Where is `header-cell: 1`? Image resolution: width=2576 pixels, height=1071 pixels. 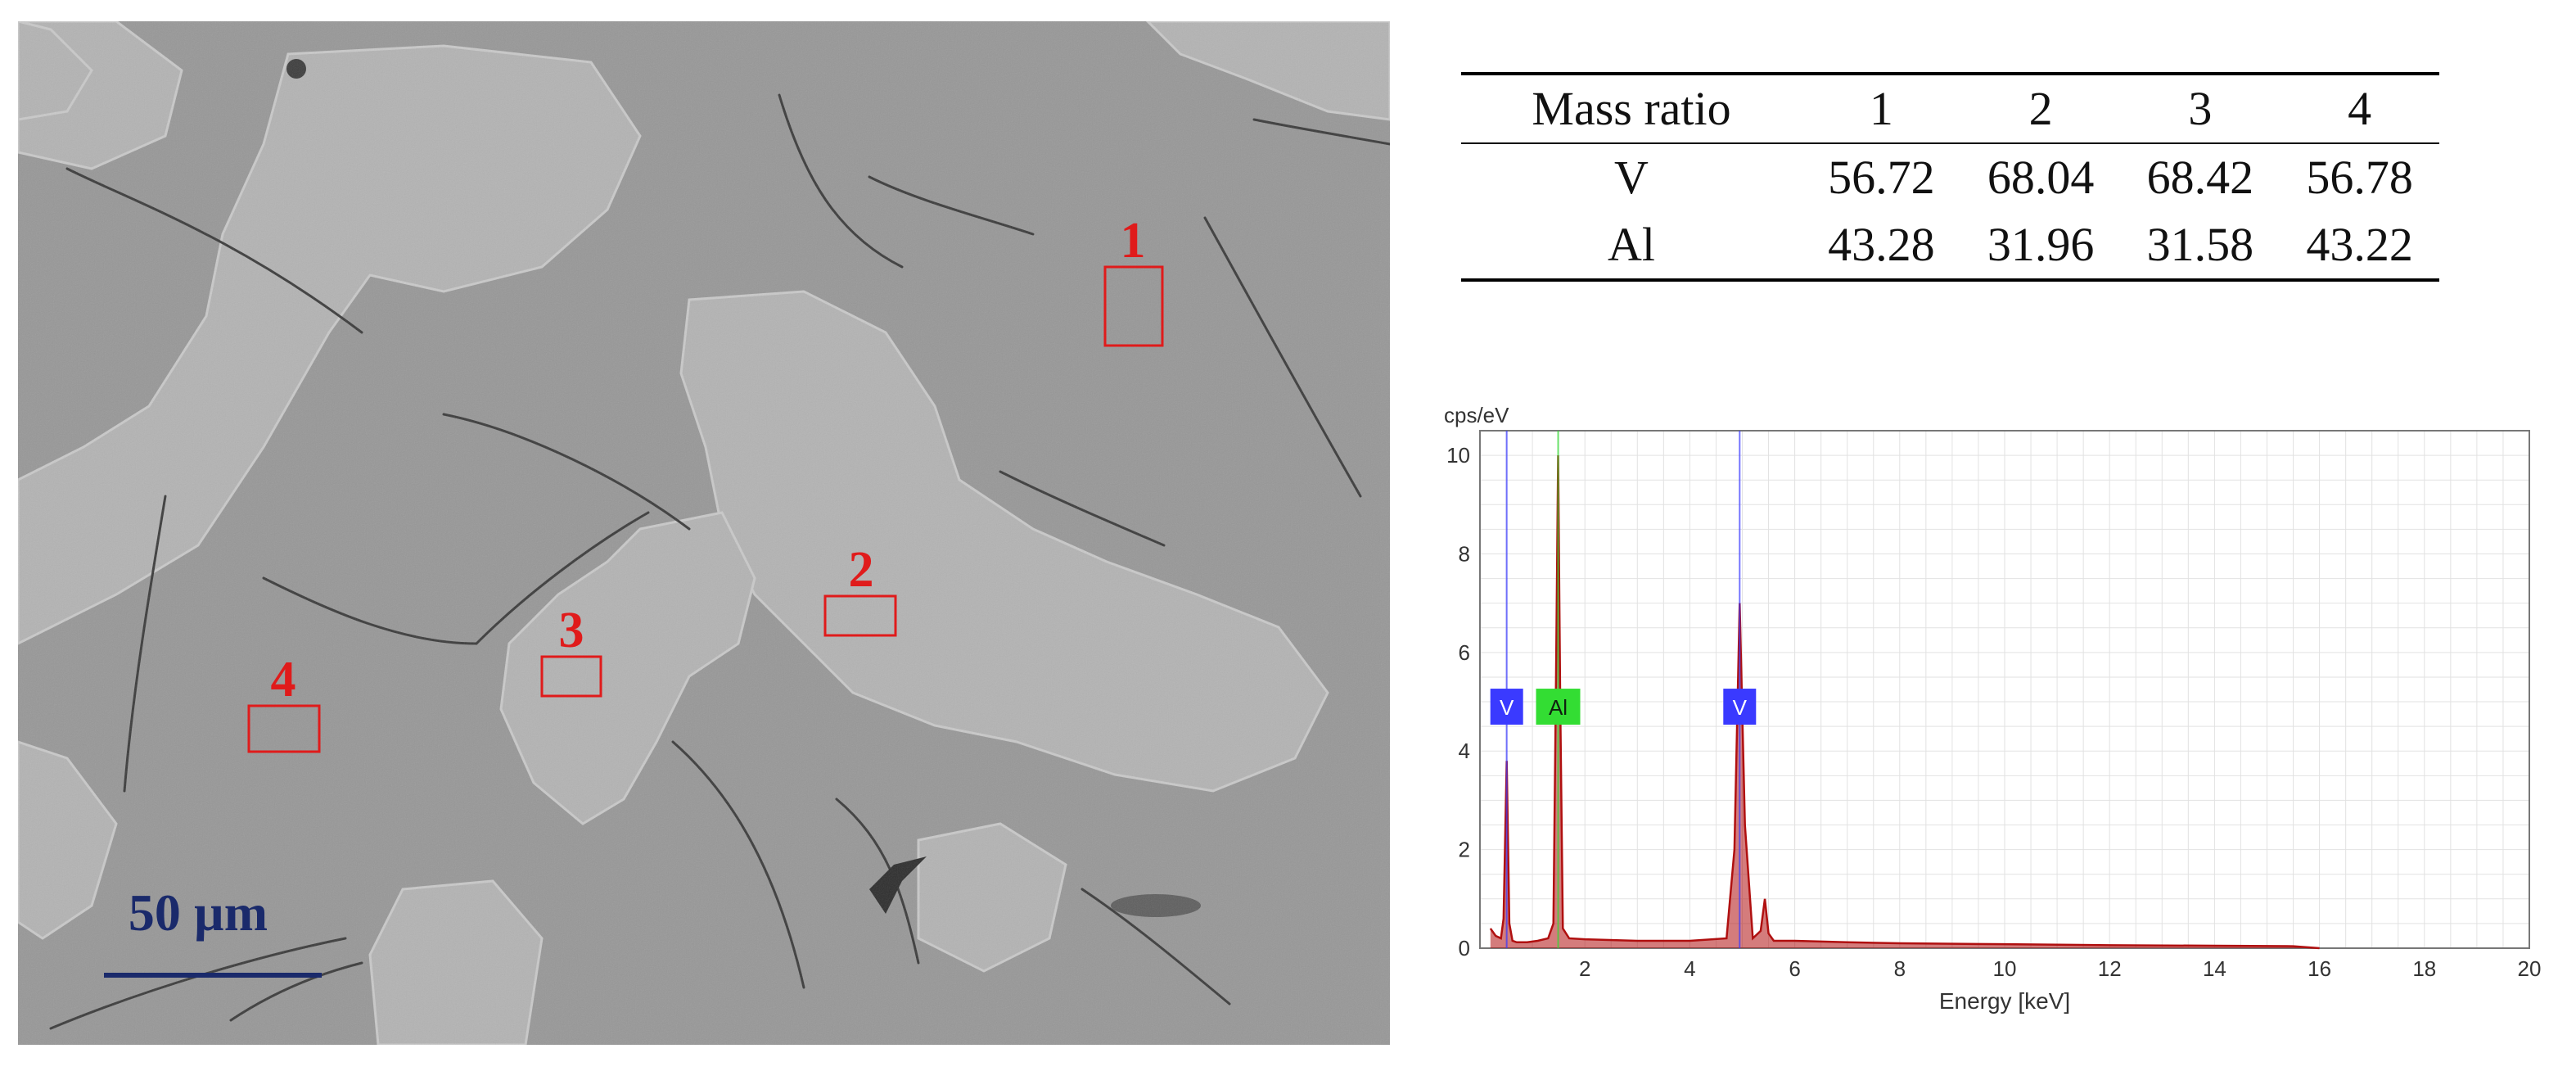
header-cell: 1 is located at coordinates (1881, 109).